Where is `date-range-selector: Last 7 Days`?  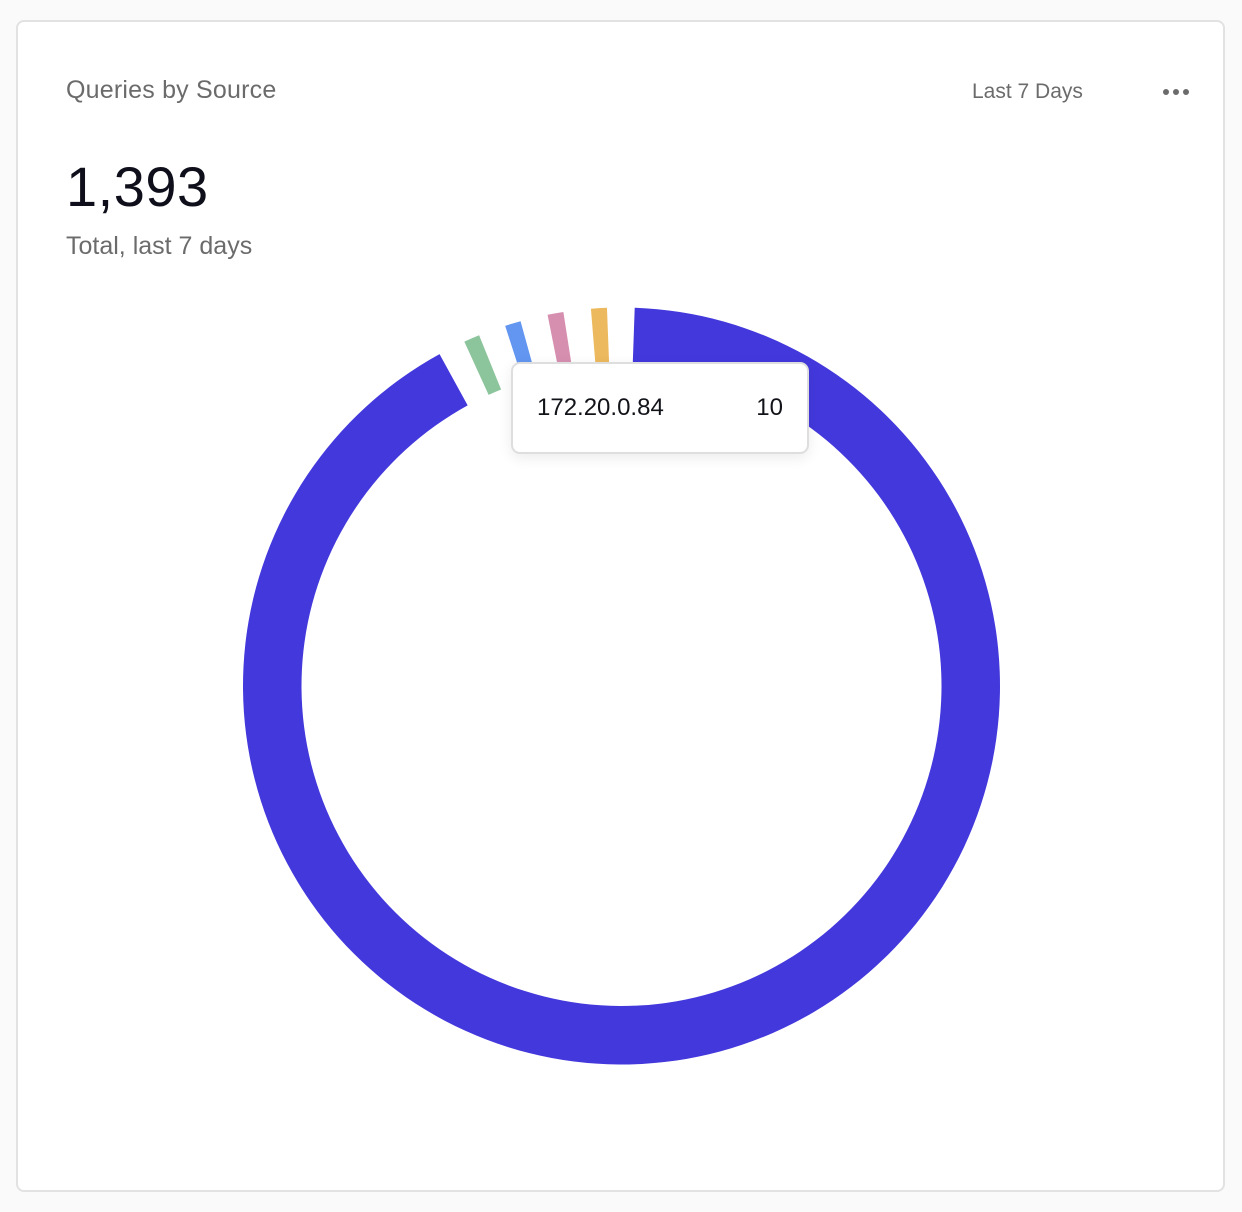
date-range-selector: Last 7 Days is located at coordinates (1027, 91).